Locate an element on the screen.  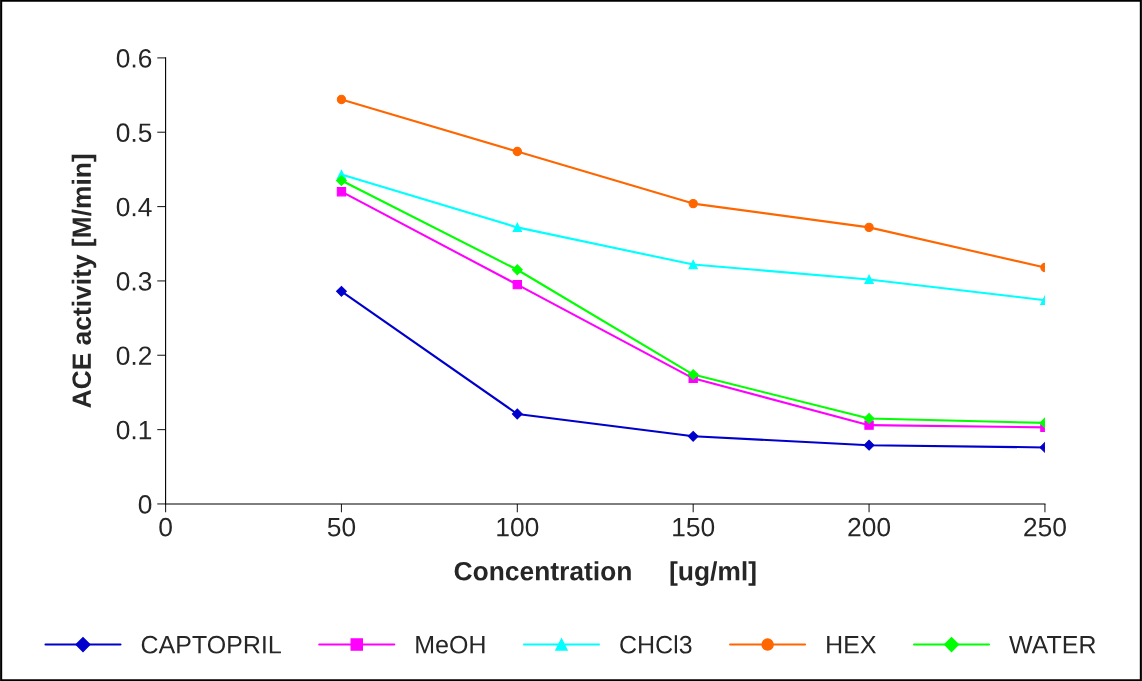
legend-label: WATER is located at coordinates (1052, 645).